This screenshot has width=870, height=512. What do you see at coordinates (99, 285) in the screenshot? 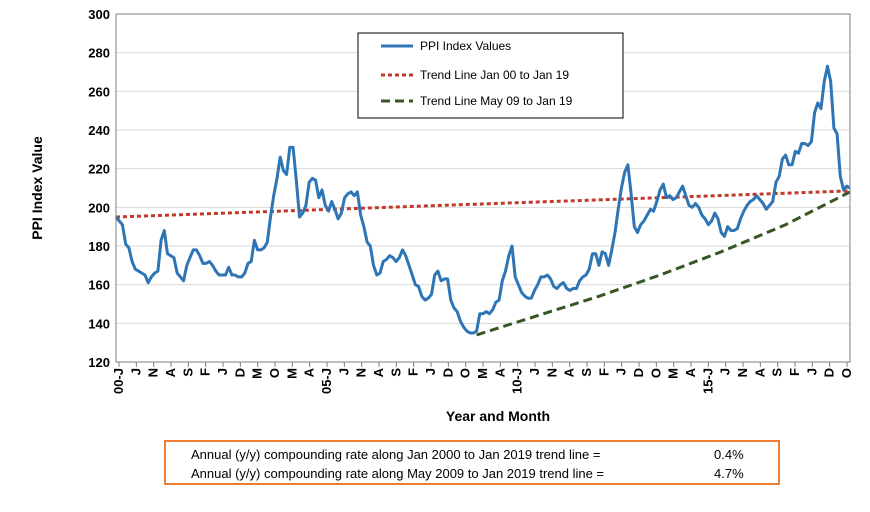
I see `y-tick-label: 160` at bounding box center [99, 285].